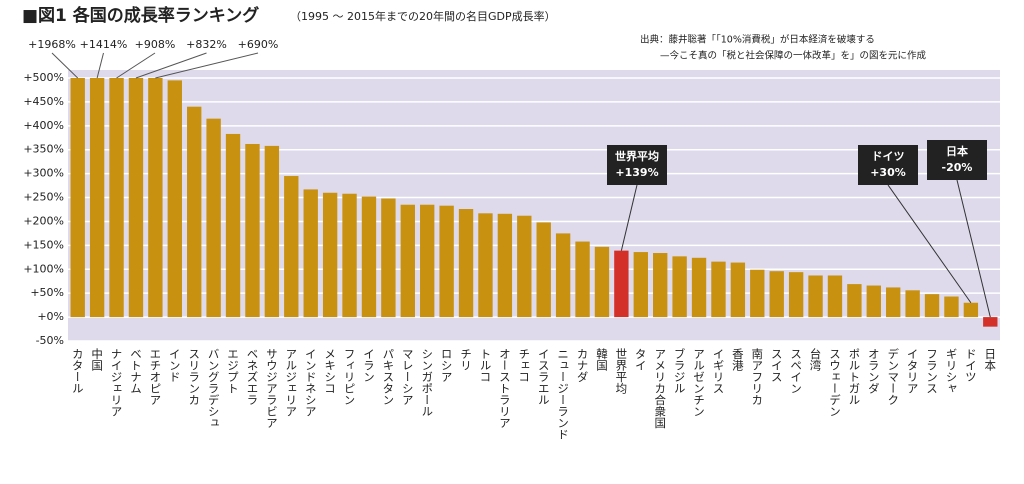  I want to click on x-tick-label: 台湾, so click(816, 359).